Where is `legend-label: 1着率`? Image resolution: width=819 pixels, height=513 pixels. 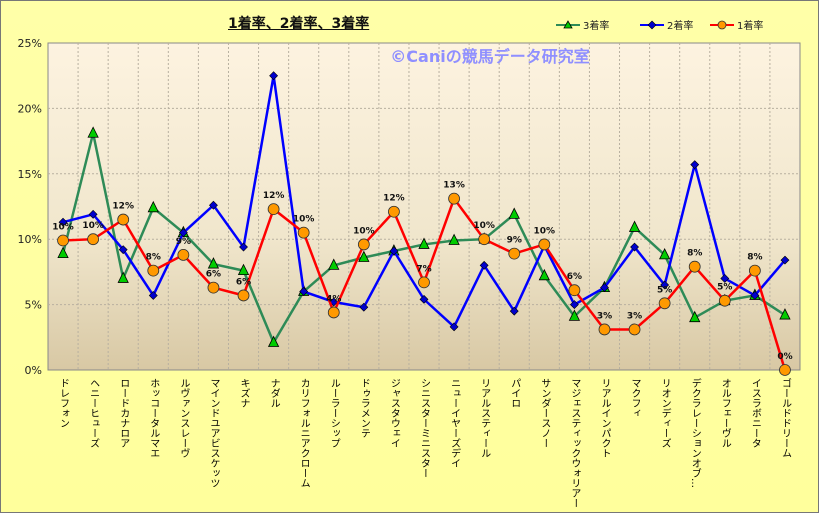 legend-label: 1着率 is located at coordinates (750, 25).